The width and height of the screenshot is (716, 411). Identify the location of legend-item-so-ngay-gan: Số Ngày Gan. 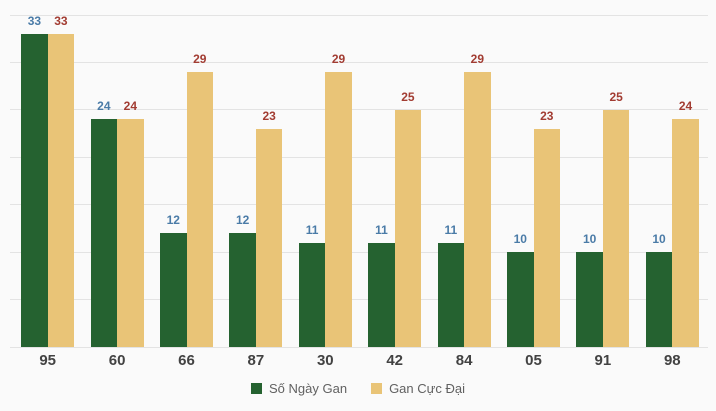
(299, 388).